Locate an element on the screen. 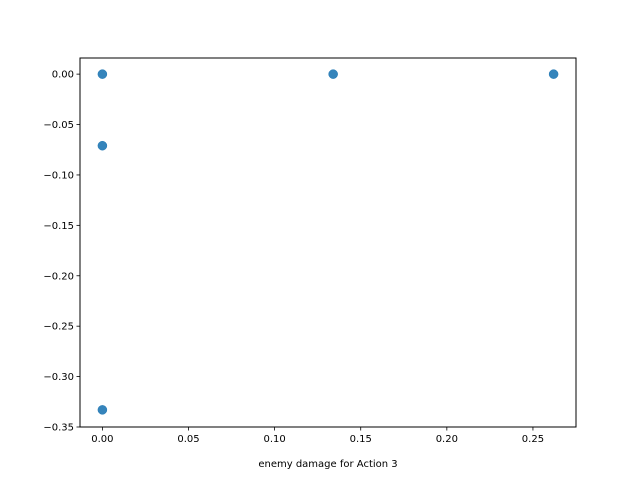  y-tick-label: −0.15 is located at coordinates (58, 226).